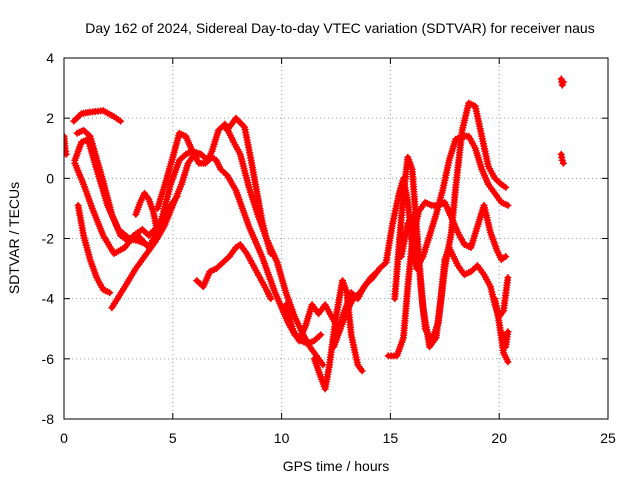 The height and width of the screenshot is (480, 640). Describe the element at coordinates (50, 58) in the screenshot. I see `y-tick-label: 4` at that location.